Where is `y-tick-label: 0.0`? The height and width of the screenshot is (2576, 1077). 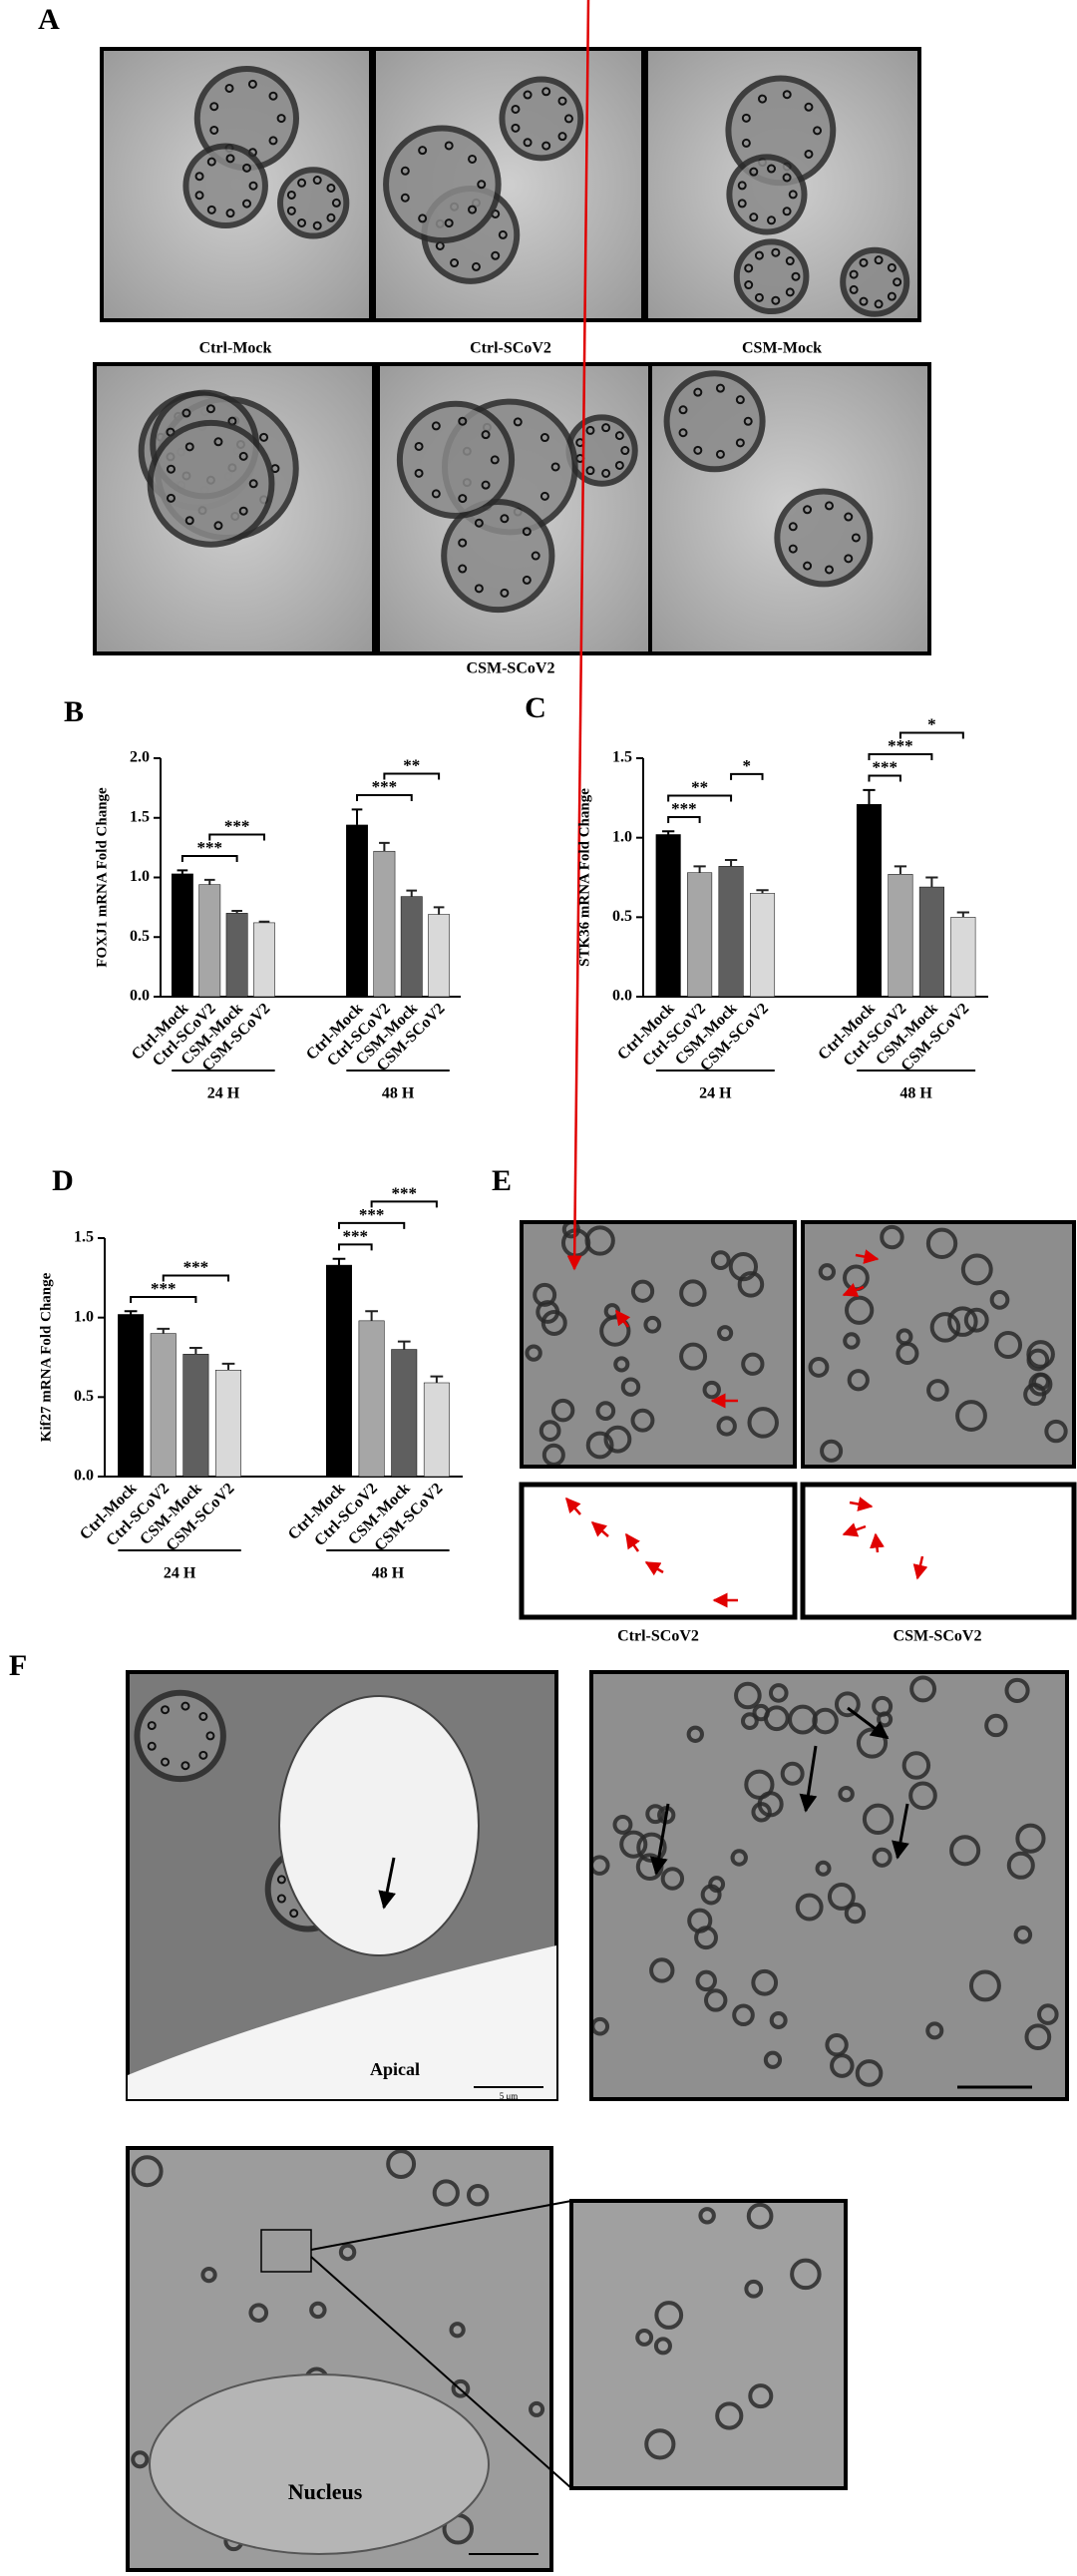
y-tick-label: 0.0 is located at coordinates (84, 1476).